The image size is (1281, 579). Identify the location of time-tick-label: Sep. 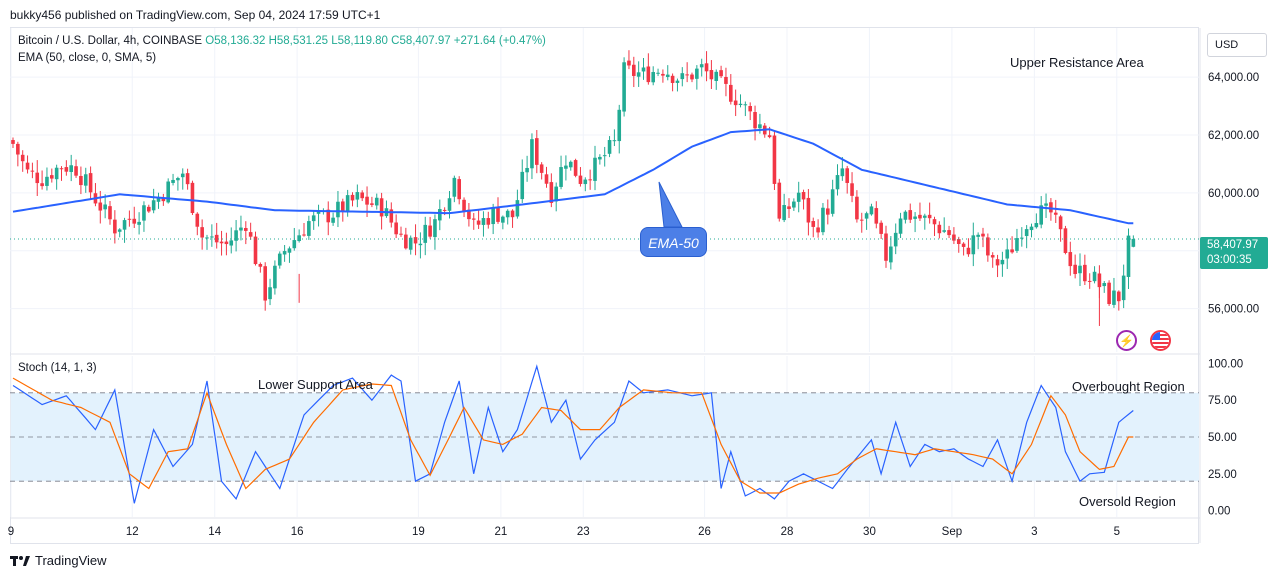
(952, 532).